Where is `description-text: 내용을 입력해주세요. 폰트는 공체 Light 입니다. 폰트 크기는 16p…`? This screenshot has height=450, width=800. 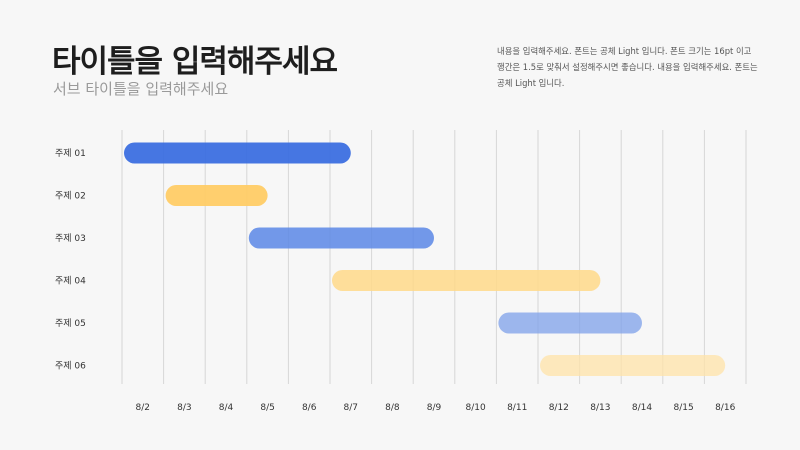
description-text: 내용을 입력해주세요. 폰트는 공체 Light 입니다. 폰트 크기는 16p… is located at coordinates (627, 67).